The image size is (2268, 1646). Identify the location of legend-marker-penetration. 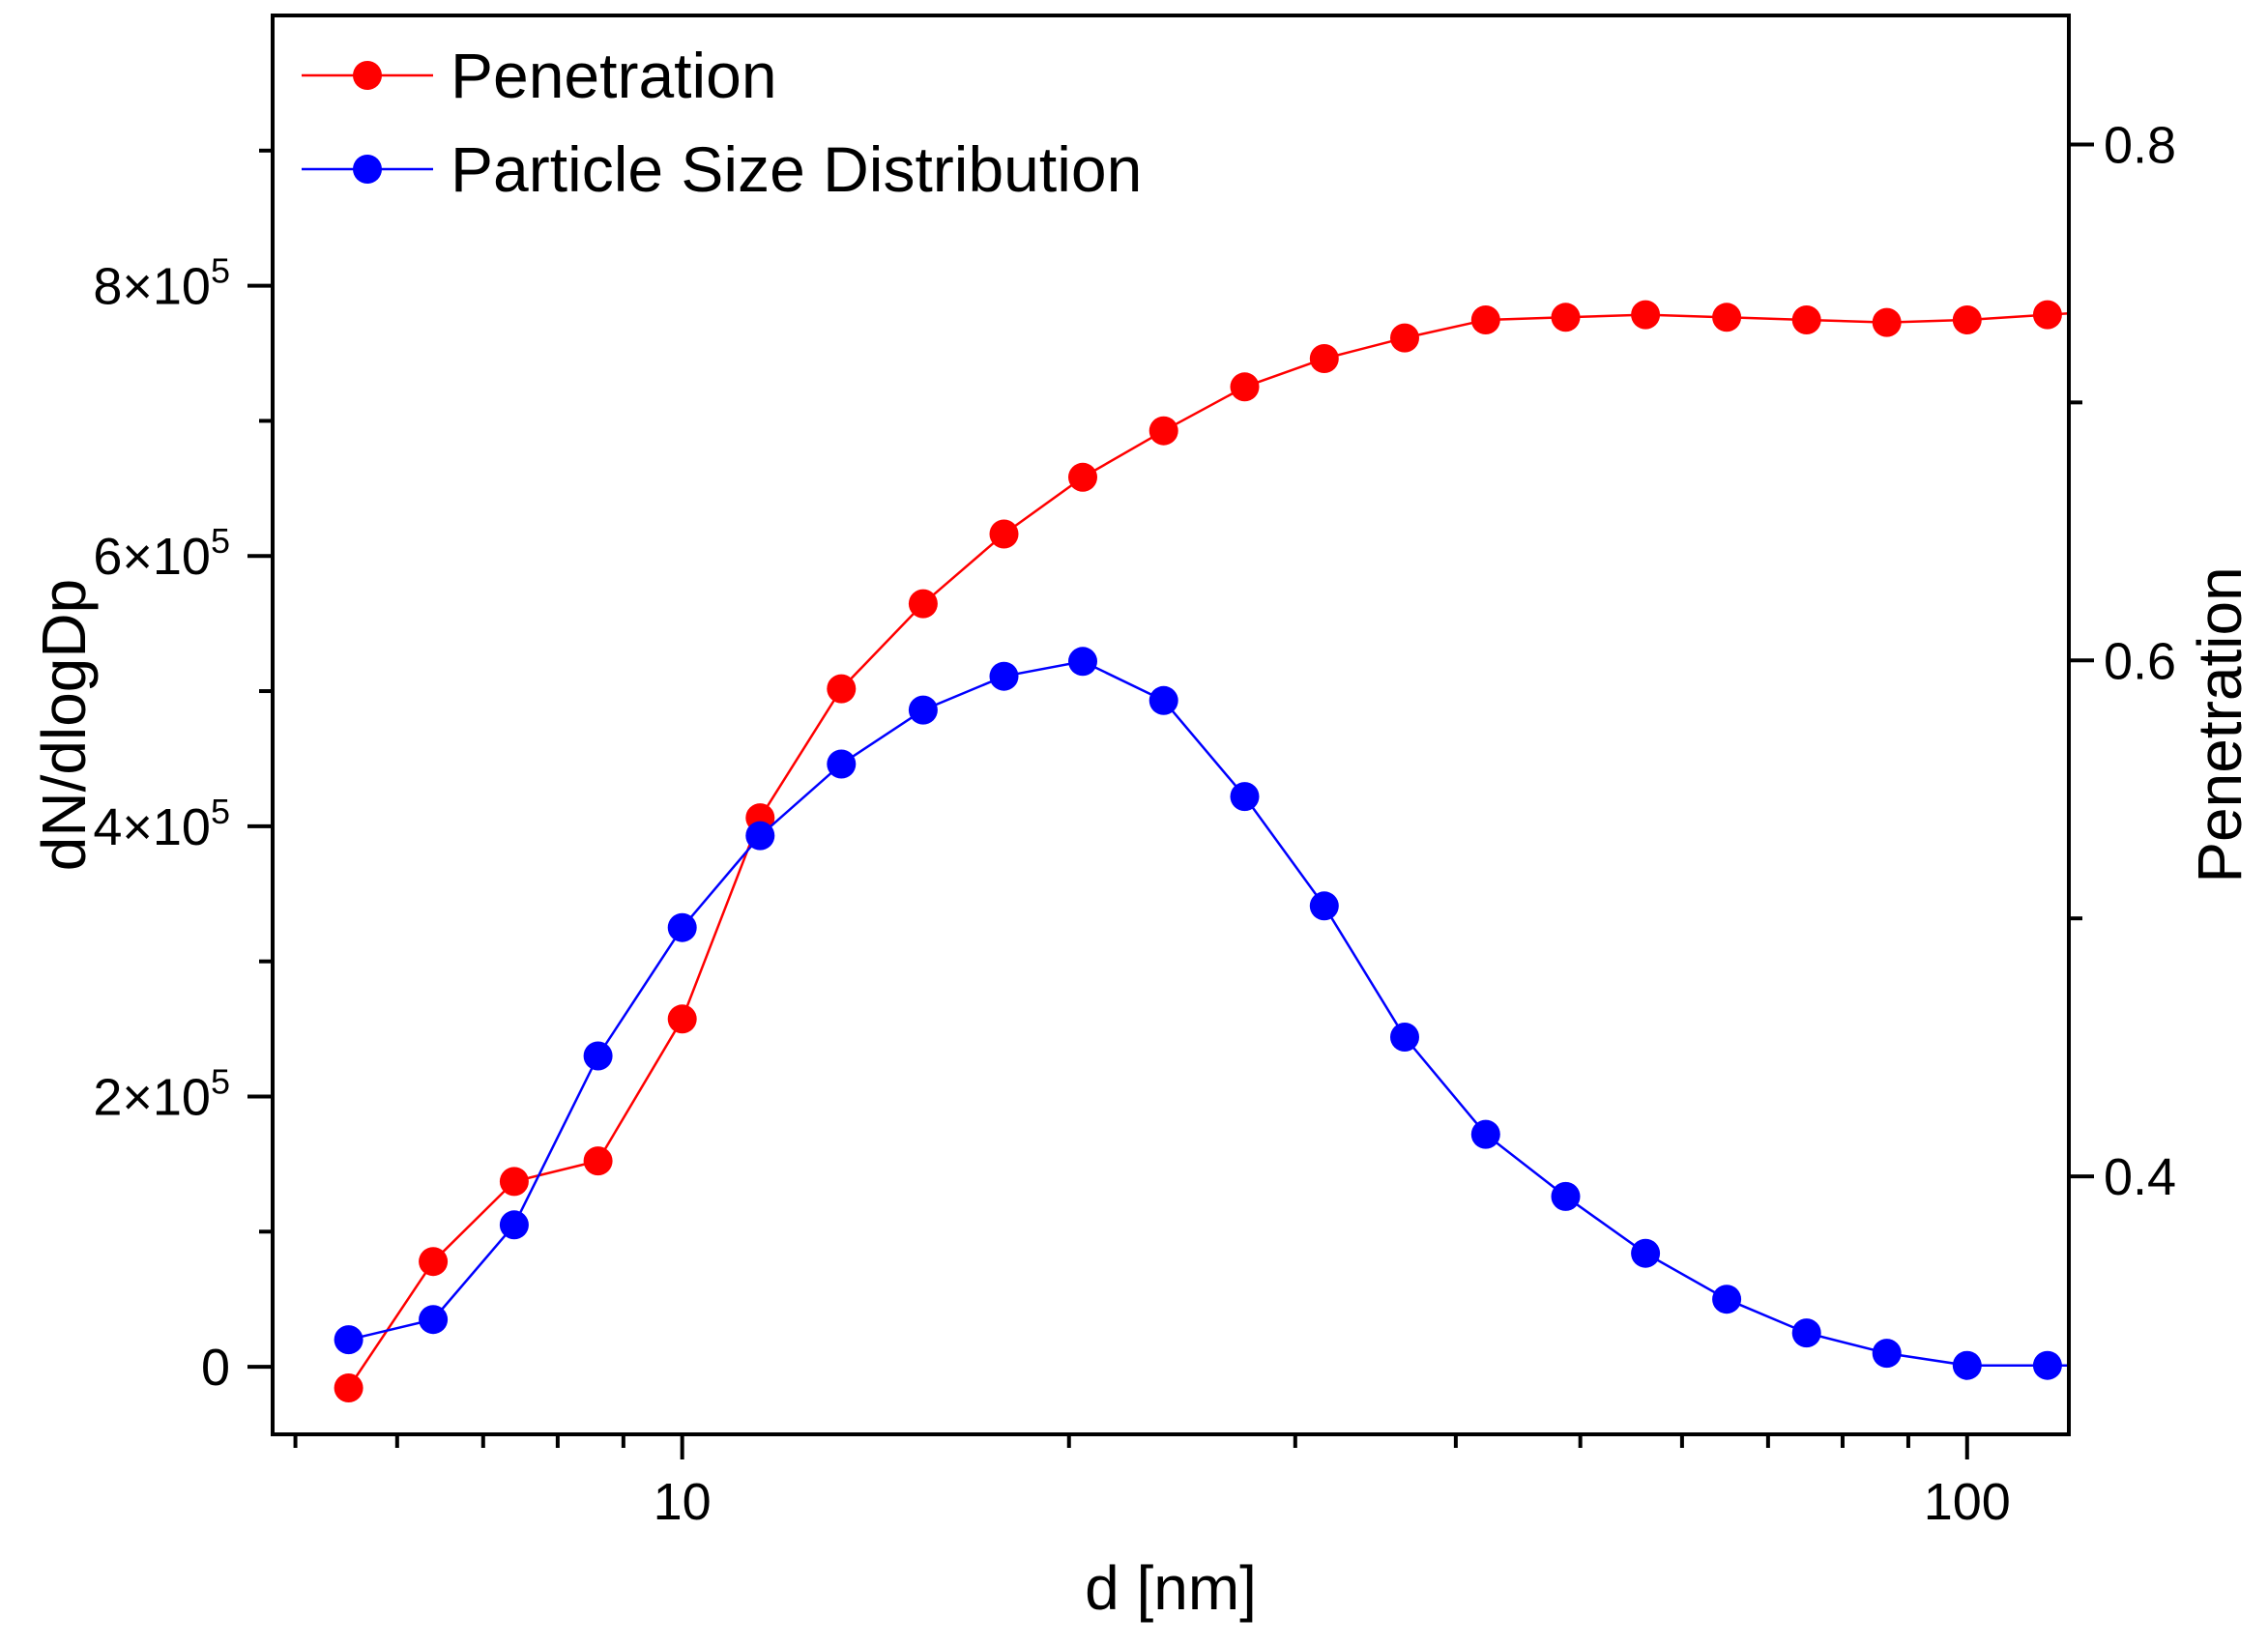
(367, 75).